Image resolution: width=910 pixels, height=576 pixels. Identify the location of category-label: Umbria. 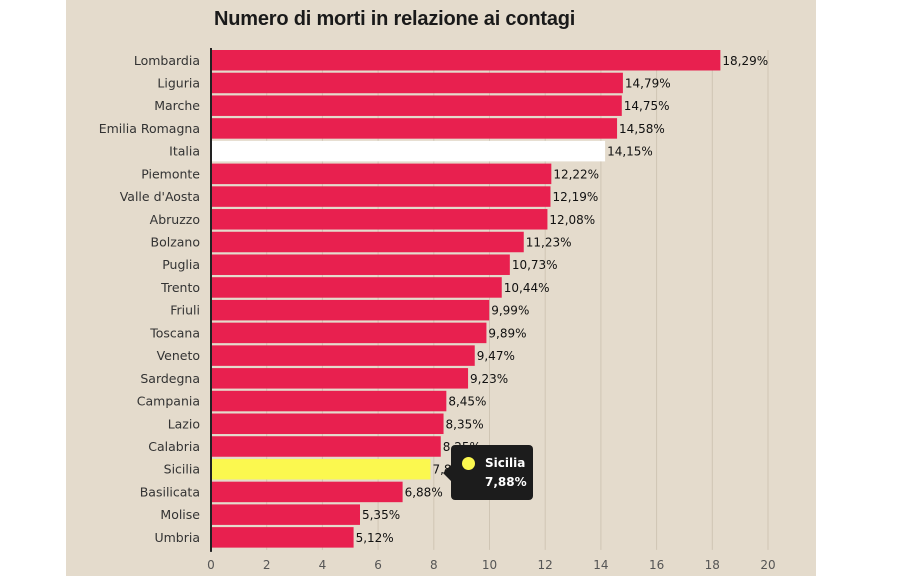
(177, 537).